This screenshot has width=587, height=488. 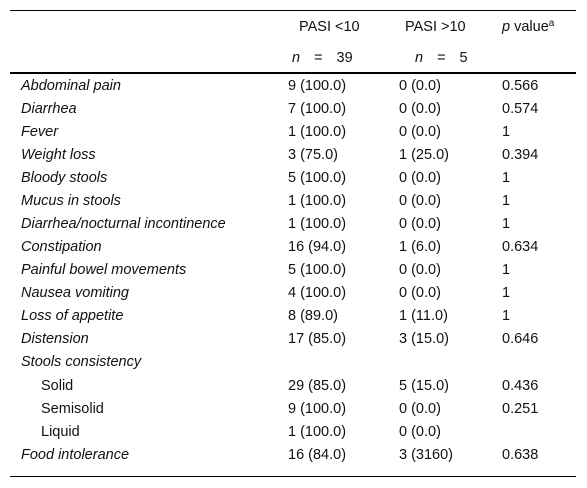 I want to click on row-label: Stools consistency, so click(x=81, y=362).